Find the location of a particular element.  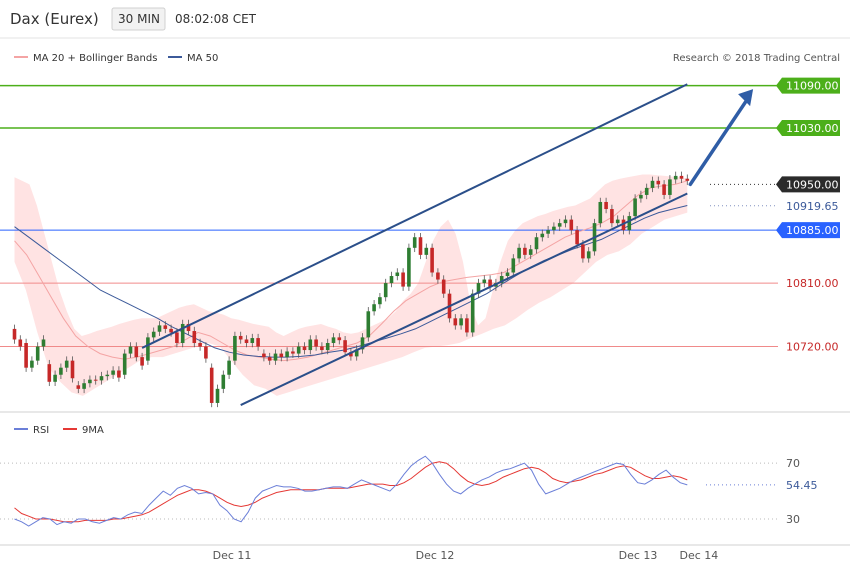

level-label-10720.00: 10720.00 is located at coordinates (812, 347).